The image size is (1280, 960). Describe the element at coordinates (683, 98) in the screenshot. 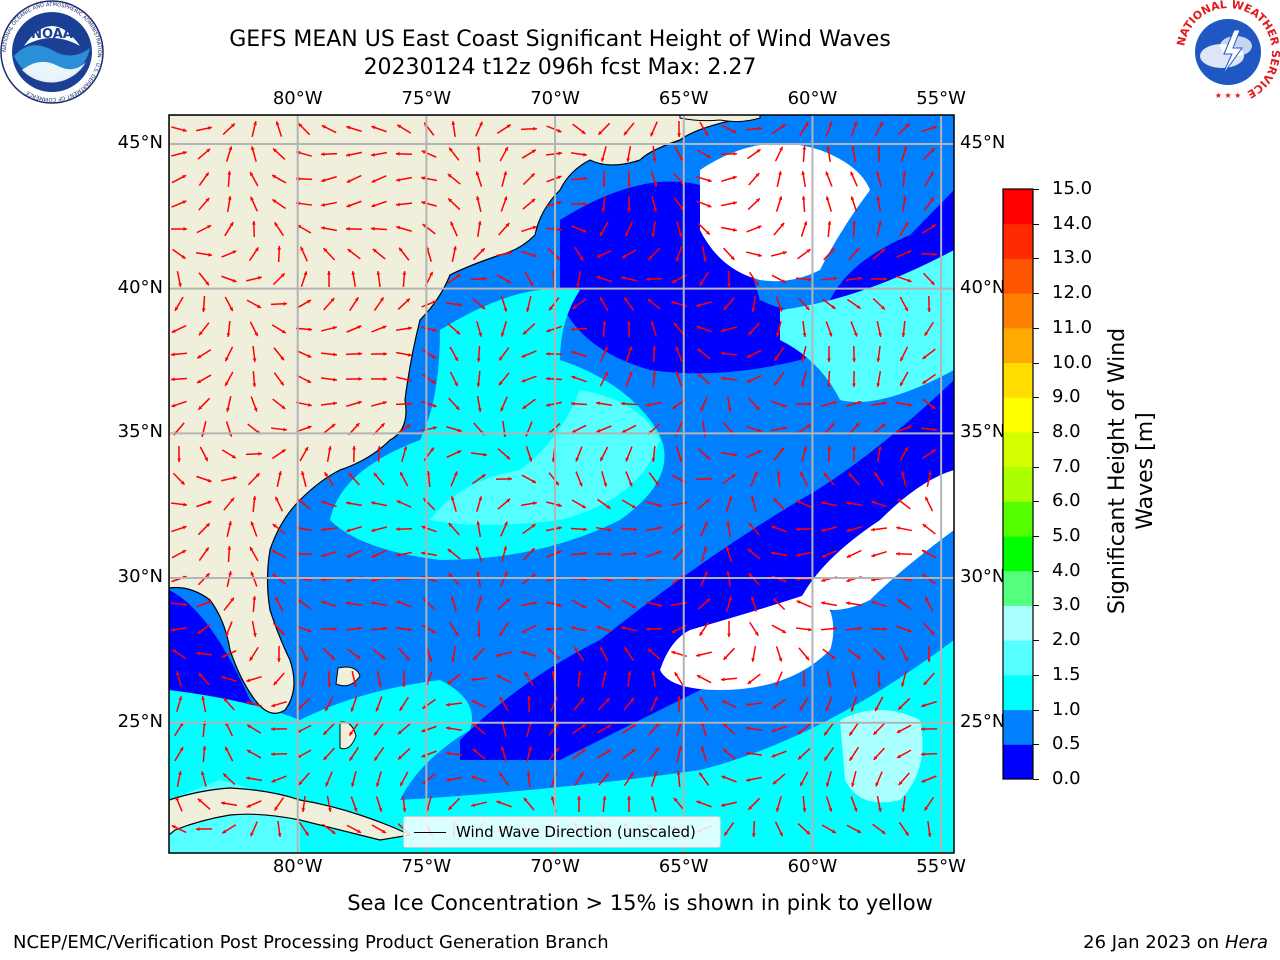

I see `lon-label: 65°W` at that location.